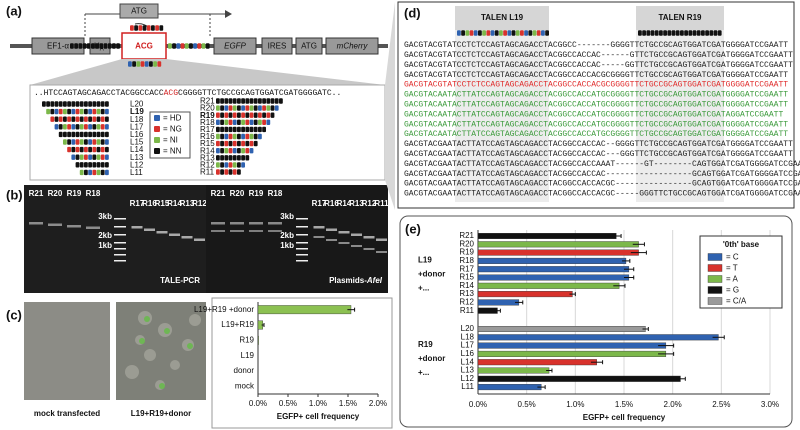  What do you see at coordinates (115, 239) in the screenshot?
I see `gel` at bounding box center [115, 239].